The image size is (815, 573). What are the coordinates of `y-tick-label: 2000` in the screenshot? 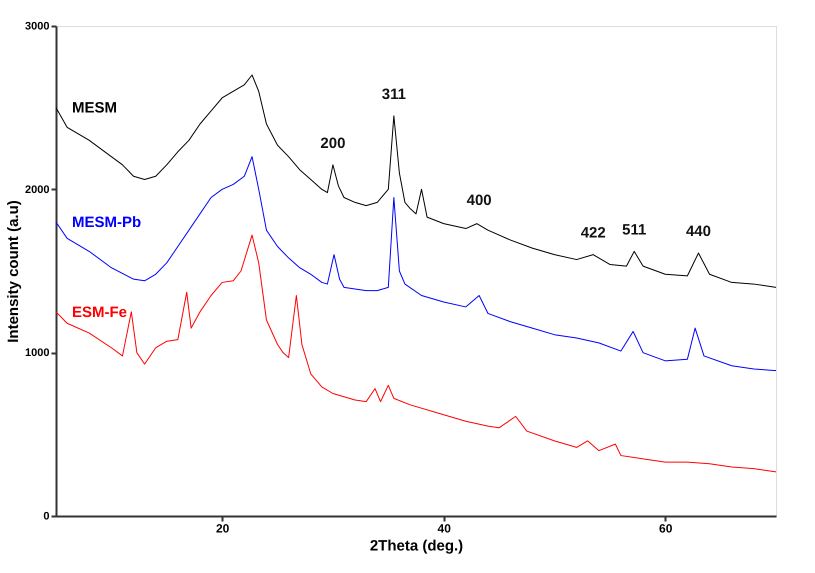 It's located at (37, 190).